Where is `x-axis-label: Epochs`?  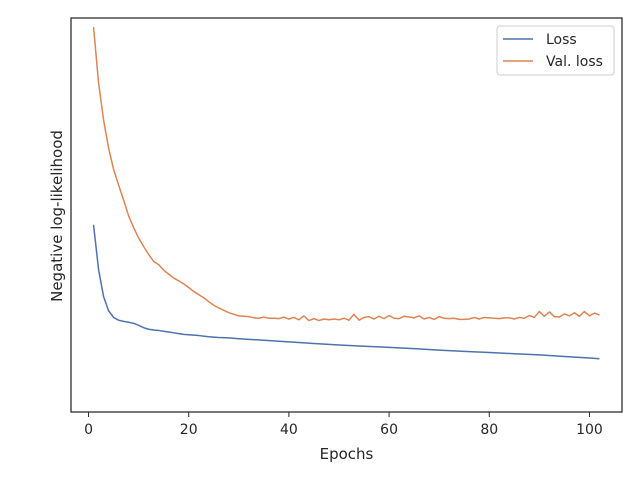
x-axis-label: Epochs is located at coordinates (347, 454).